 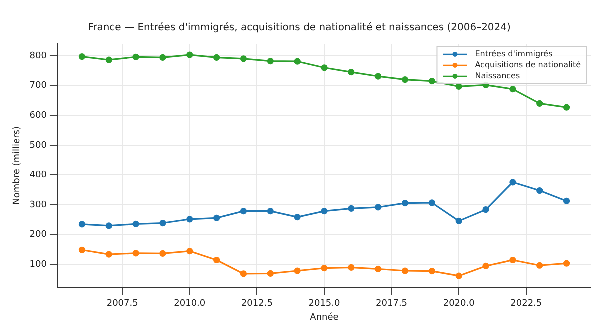 What do you see at coordinates (392, 304) in the screenshot?
I see `x-tick-label: 2017.5` at bounding box center [392, 304].